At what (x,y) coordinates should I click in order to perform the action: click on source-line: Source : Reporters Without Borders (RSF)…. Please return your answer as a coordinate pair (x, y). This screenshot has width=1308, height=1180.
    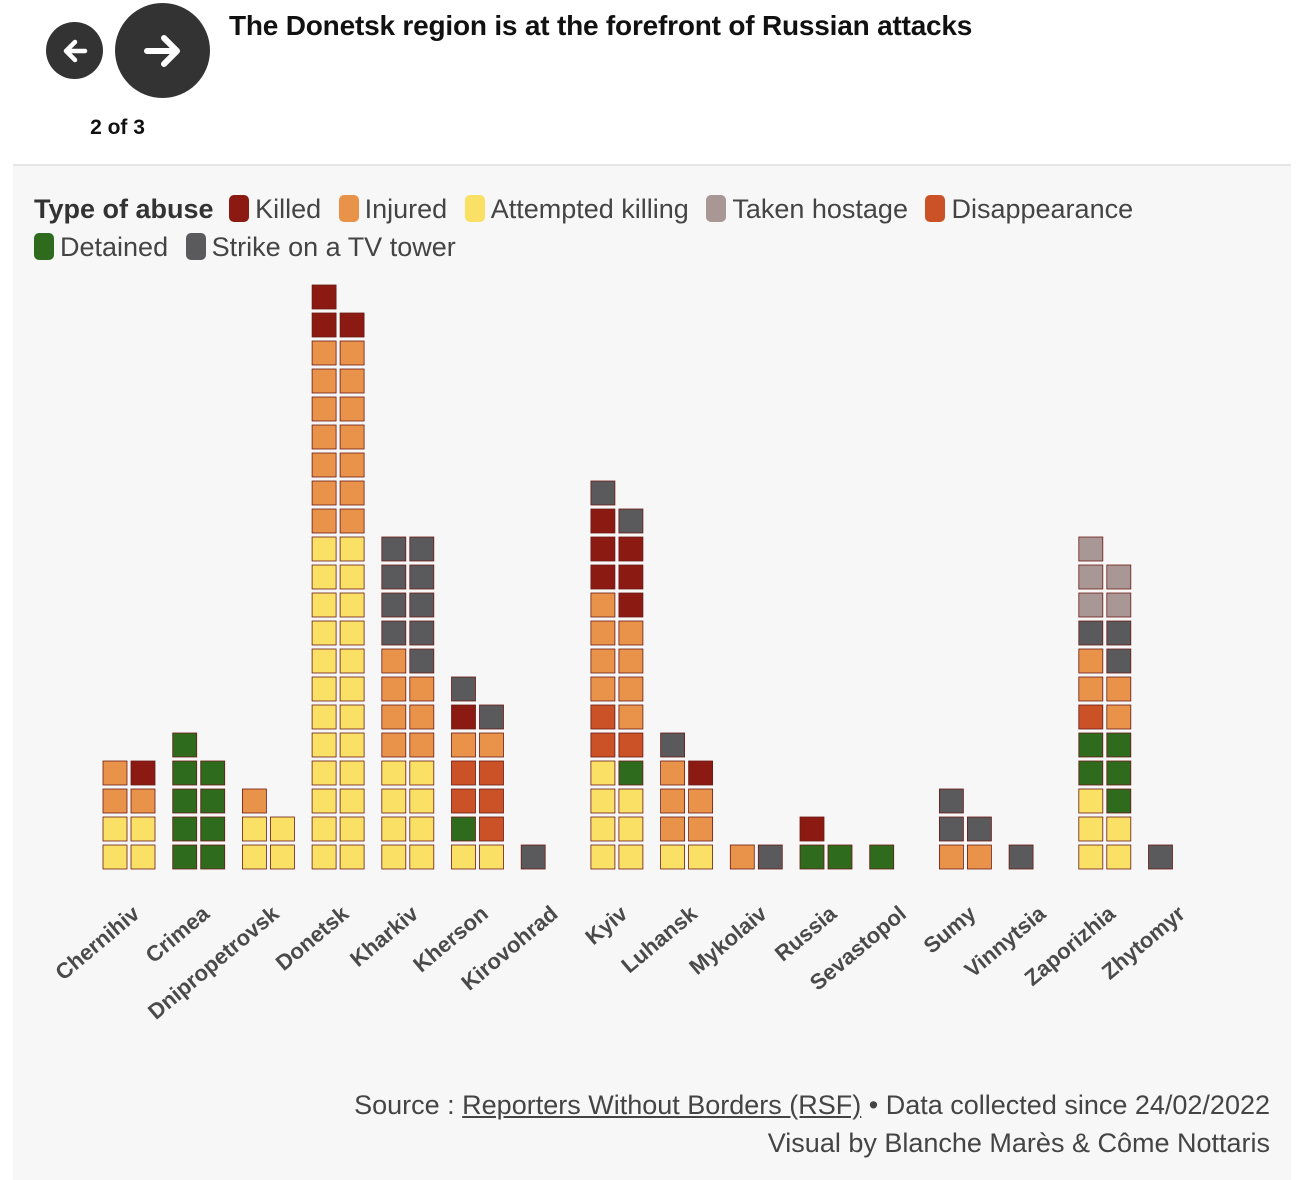
    Looking at the image, I should click on (812, 1105).